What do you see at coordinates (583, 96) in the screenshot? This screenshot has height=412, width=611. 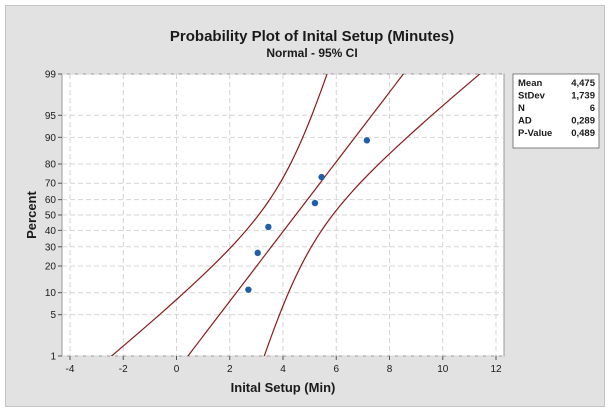 I see `stats-value: 1,739` at bounding box center [583, 96].